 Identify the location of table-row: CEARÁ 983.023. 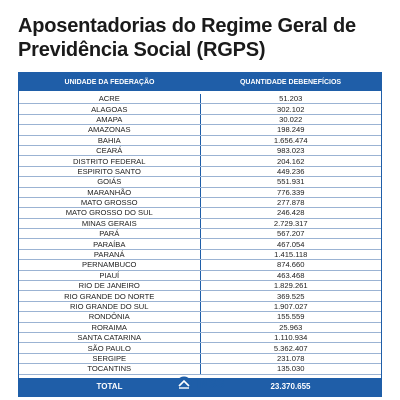
(200, 151).